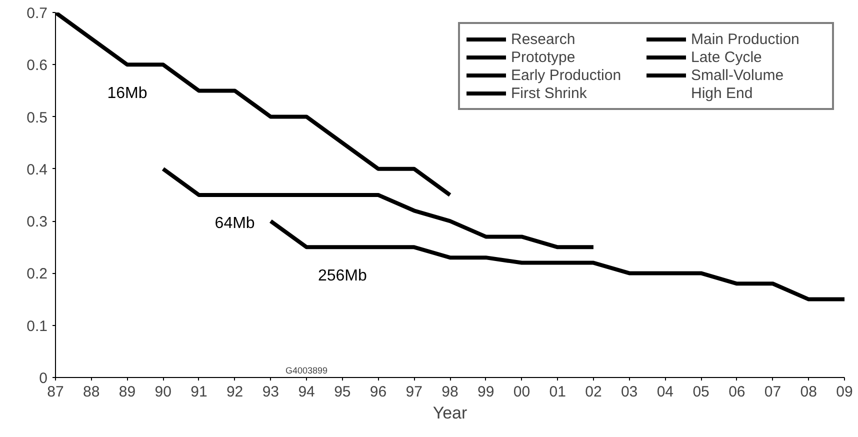 The height and width of the screenshot is (437, 858). I want to click on y-tick-label: 0.4, so click(37, 169).